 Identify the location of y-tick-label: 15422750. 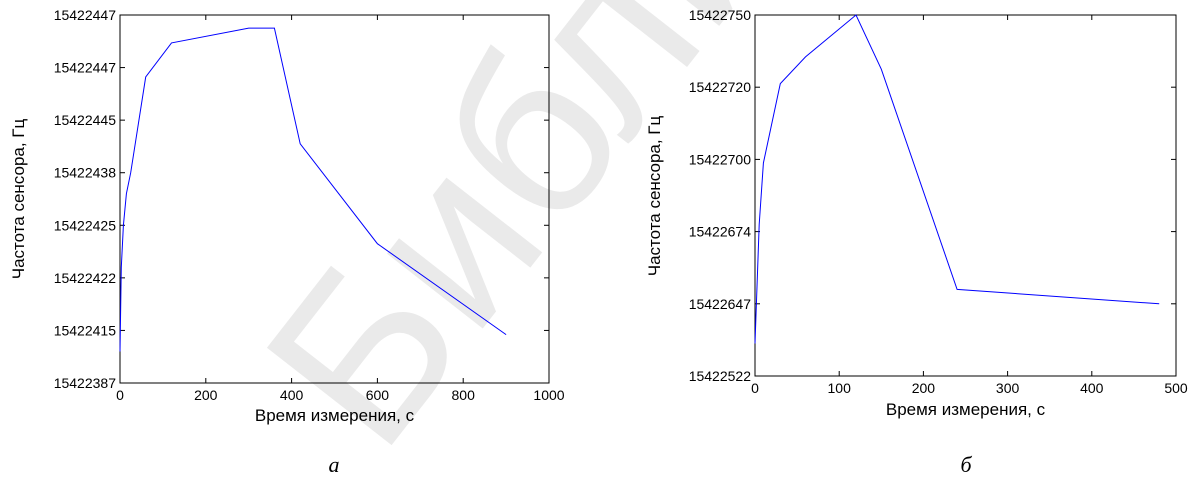
(720, 15).